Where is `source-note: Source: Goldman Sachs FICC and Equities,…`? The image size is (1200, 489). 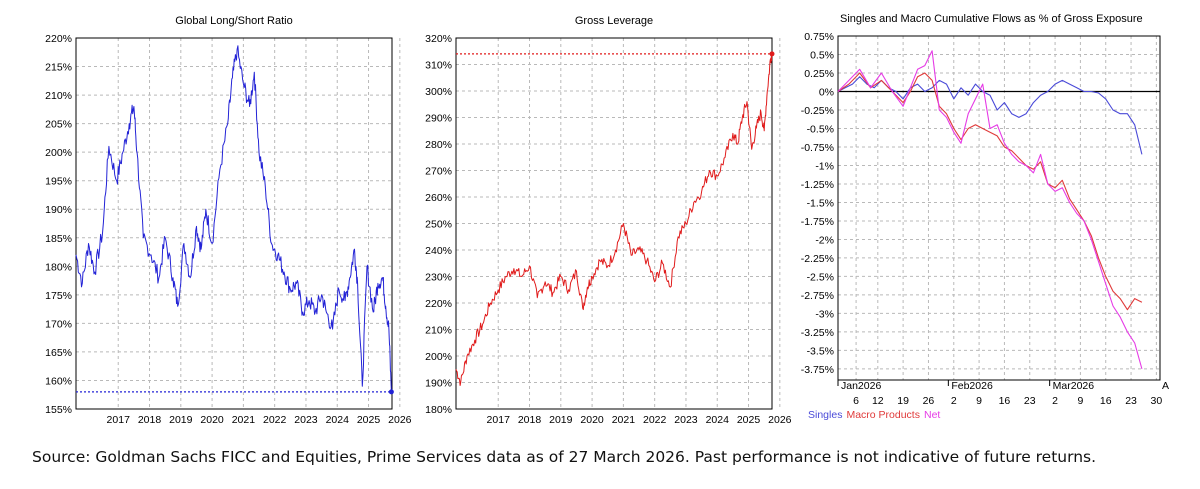 source-note: Source: Goldman Sachs FICC and Equities,… is located at coordinates (564, 457).